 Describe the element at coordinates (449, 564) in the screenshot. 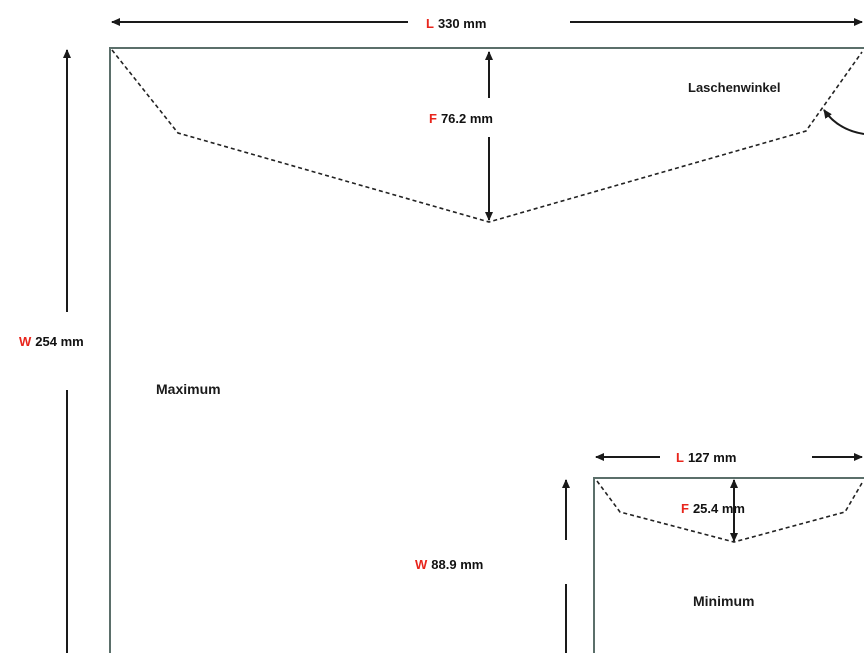

I see `minimum-width-label: W 88.9 mm` at that location.